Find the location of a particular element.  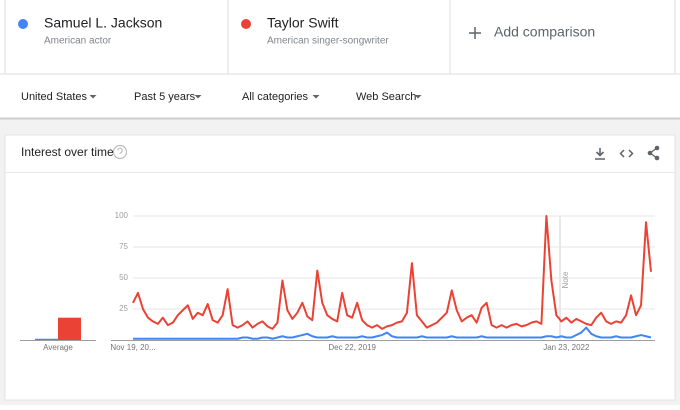

y-tick-label: 25 is located at coordinates (123, 308).